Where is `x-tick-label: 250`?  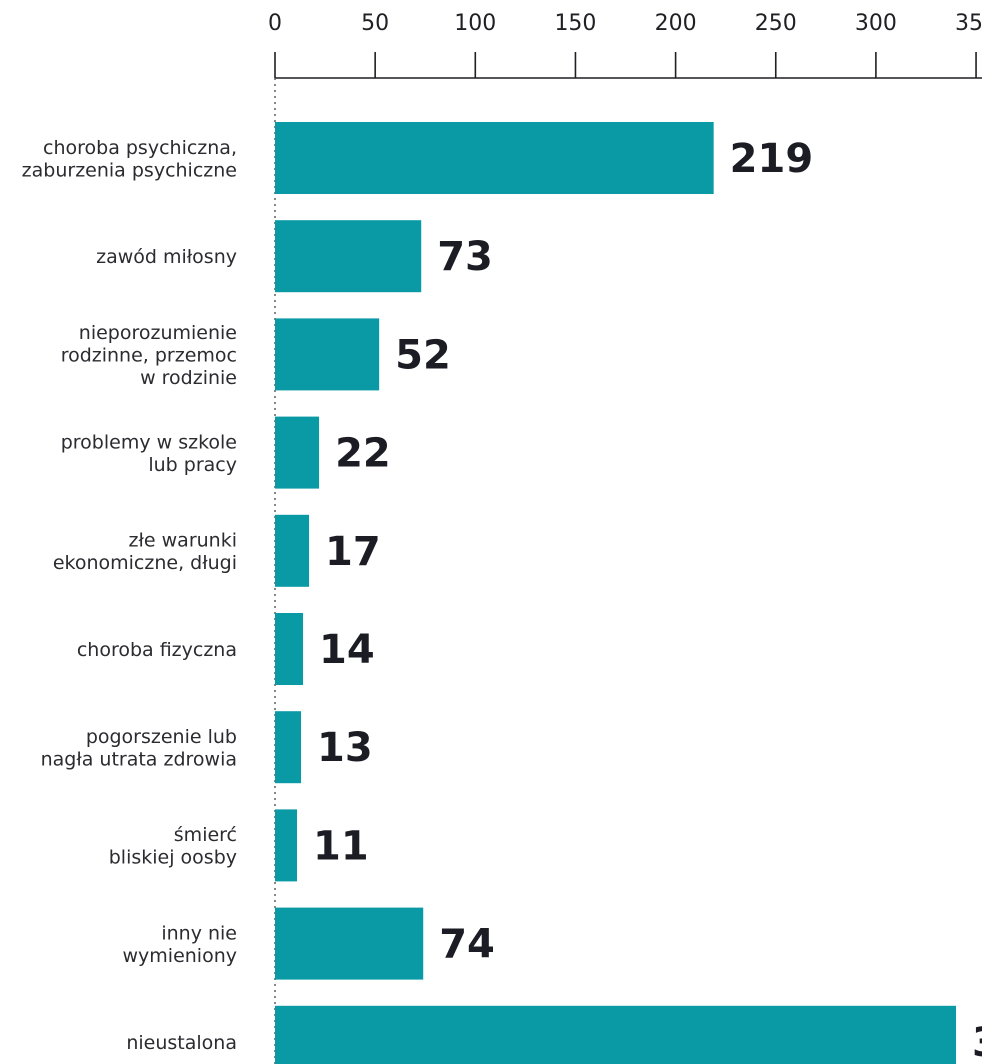 x-tick-label: 250 is located at coordinates (776, 23).